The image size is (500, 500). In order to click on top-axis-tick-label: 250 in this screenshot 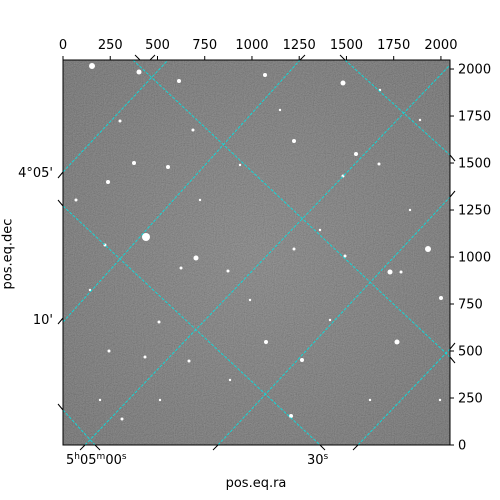, I will do `click(110, 45)`.